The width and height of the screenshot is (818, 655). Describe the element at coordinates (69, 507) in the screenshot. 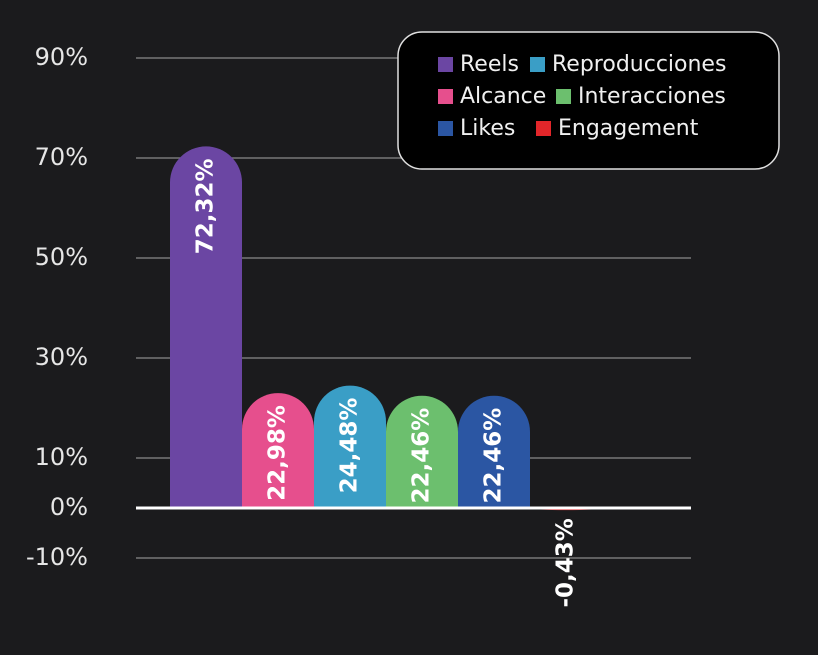

I see `y-tick-label: 0%` at that location.